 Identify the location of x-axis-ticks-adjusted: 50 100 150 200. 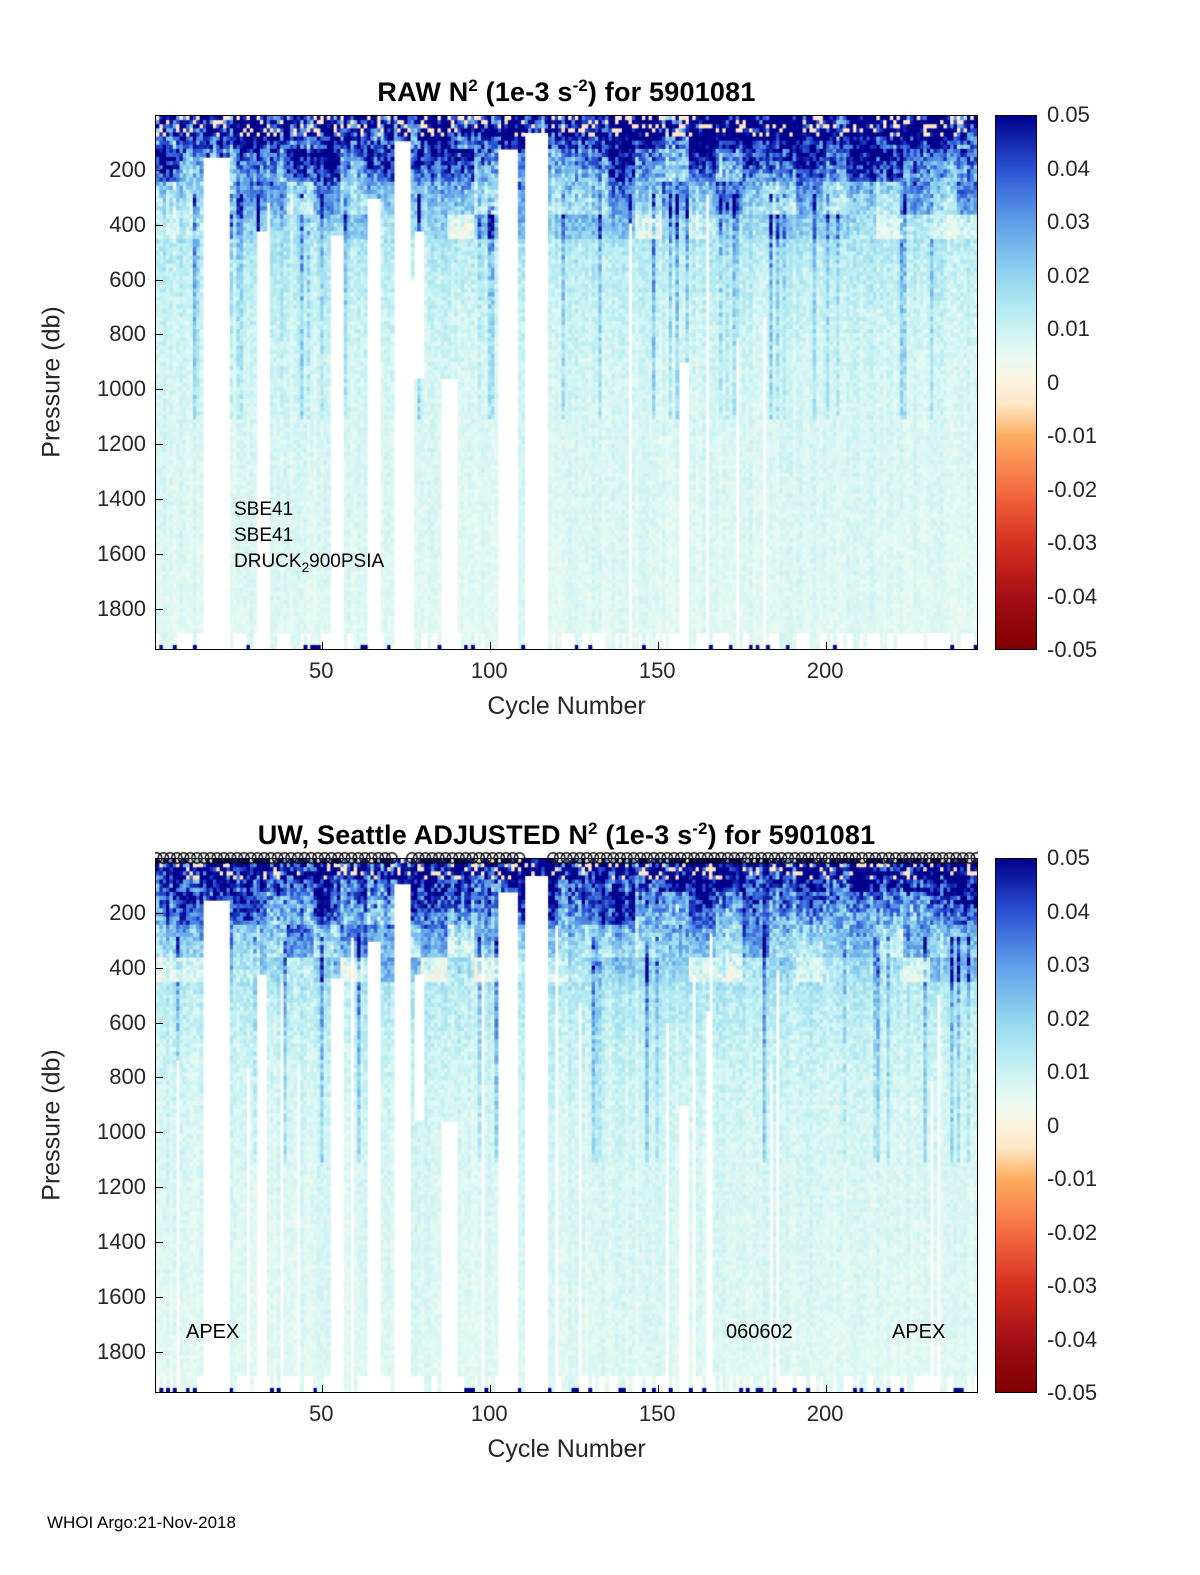
(566, 1415).